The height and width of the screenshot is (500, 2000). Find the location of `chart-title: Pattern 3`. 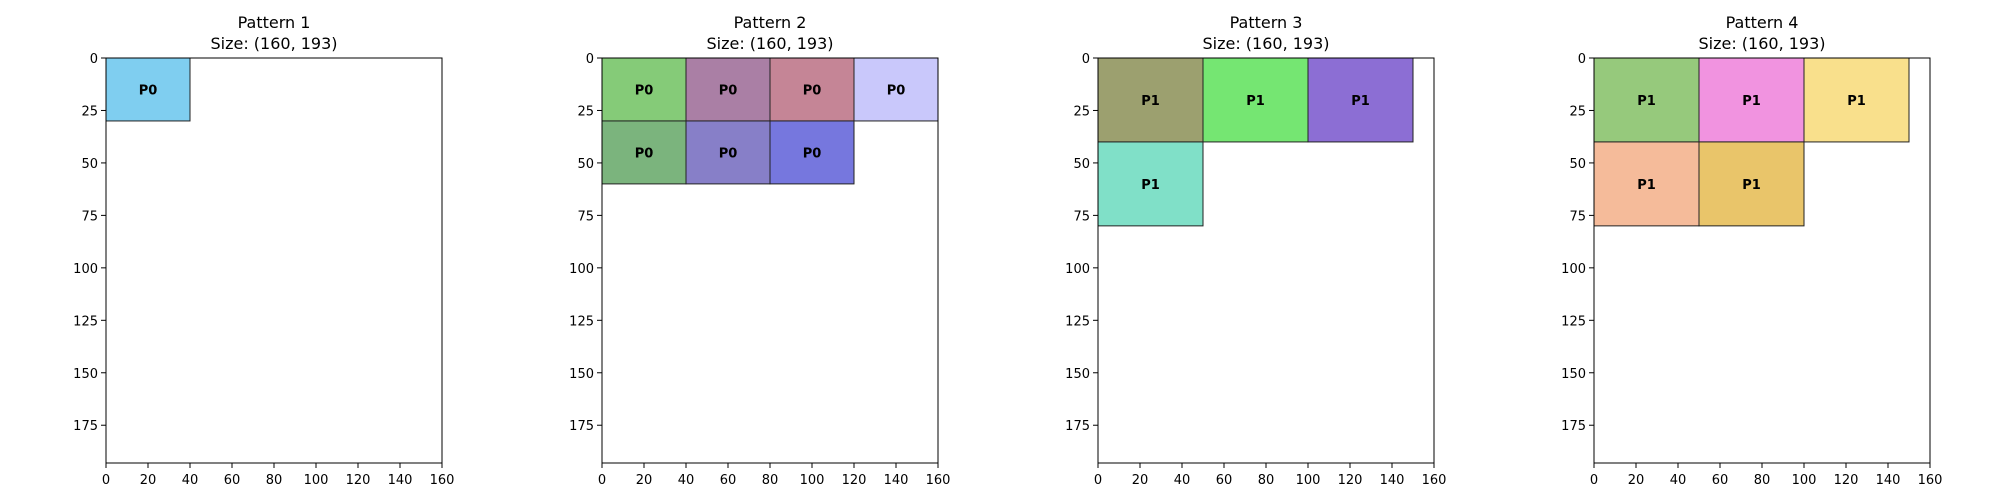

chart-title: Pattern 3 is located at coordinates (1266, 22).